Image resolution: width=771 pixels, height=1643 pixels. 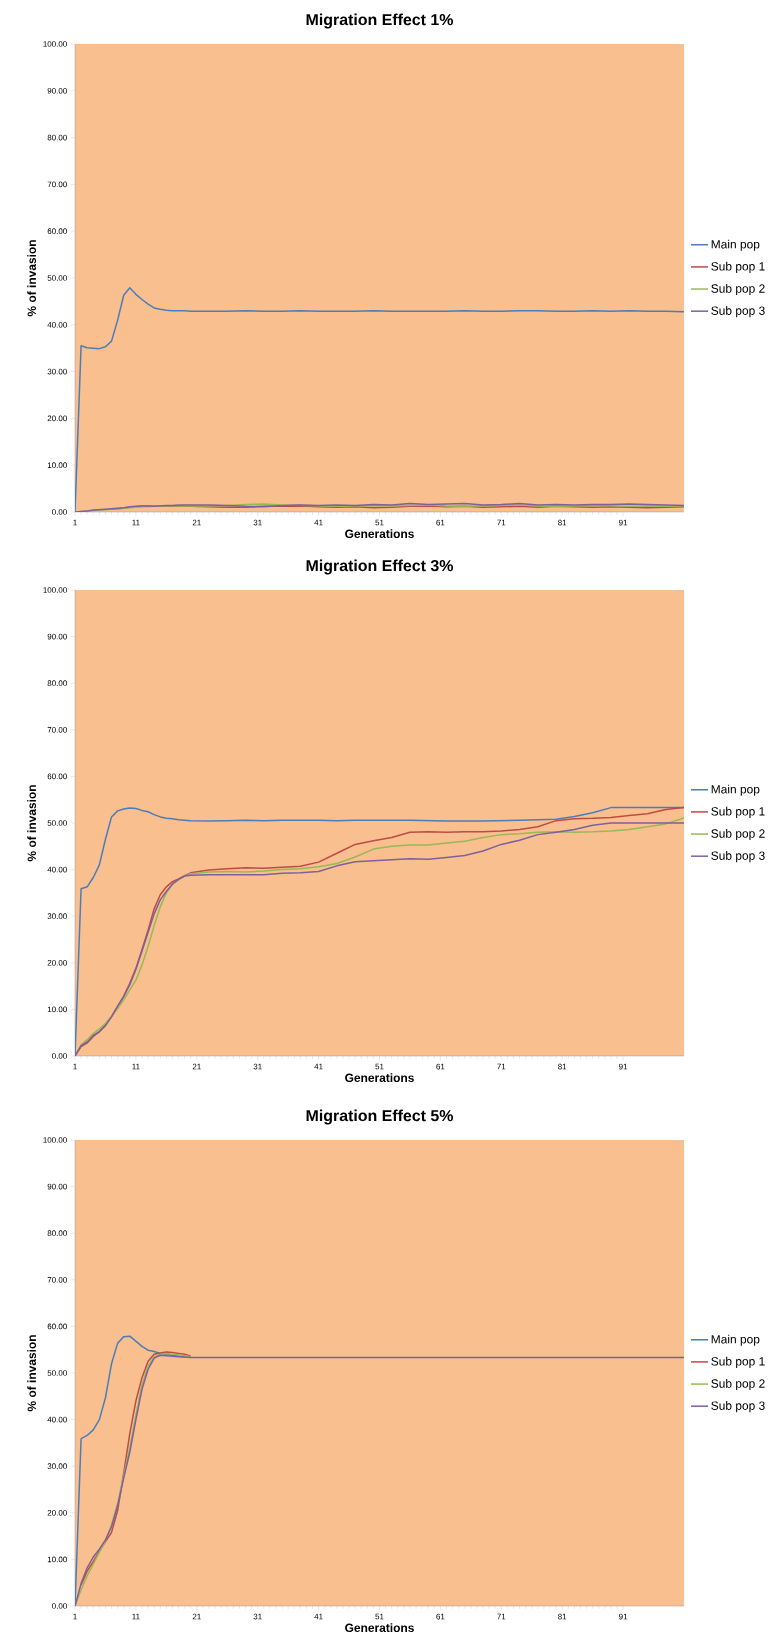 I want to click on chart-title: Migration Effect 3%, so click(x=380, y=567).